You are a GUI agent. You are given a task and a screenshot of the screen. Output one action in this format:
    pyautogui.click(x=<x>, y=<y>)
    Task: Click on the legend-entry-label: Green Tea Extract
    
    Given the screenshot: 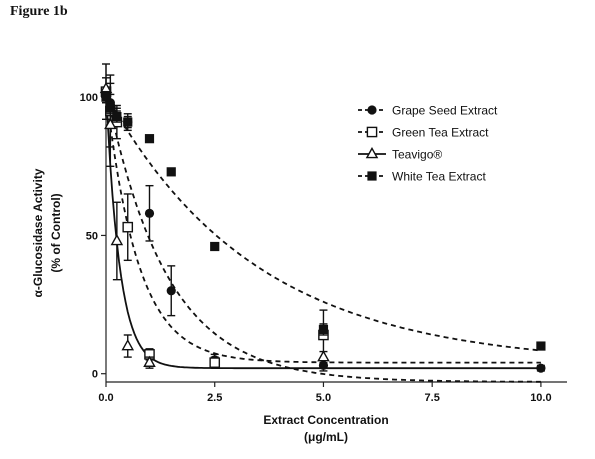 What is the action you would take?
    pyautogui.click(x=440, y=133)
    